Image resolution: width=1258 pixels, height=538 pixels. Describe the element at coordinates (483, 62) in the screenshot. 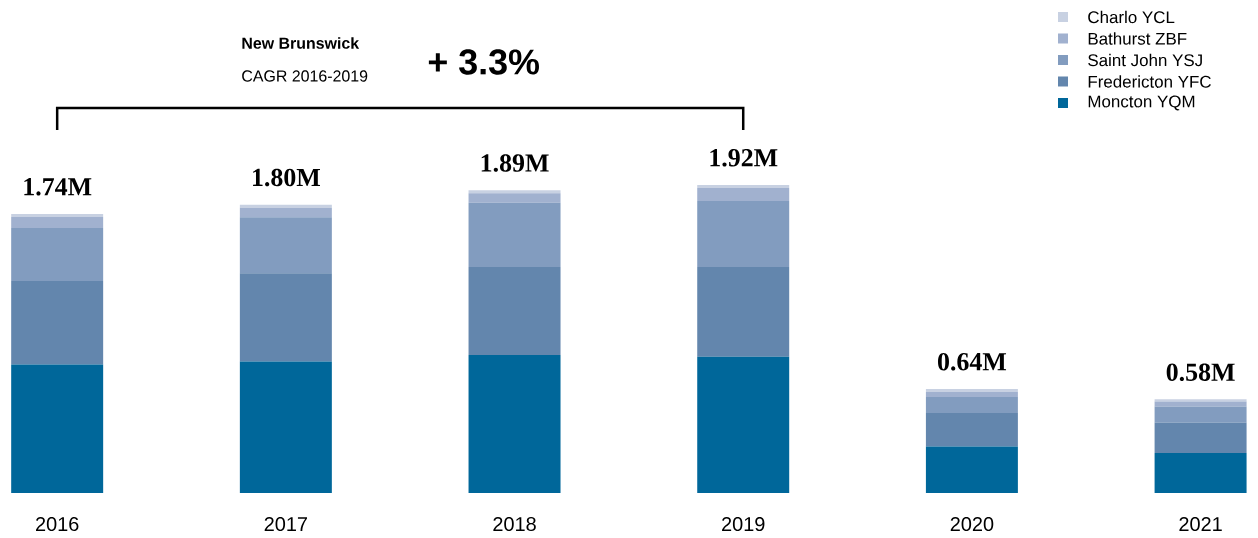

I see `text: + 3.3%` at that location.